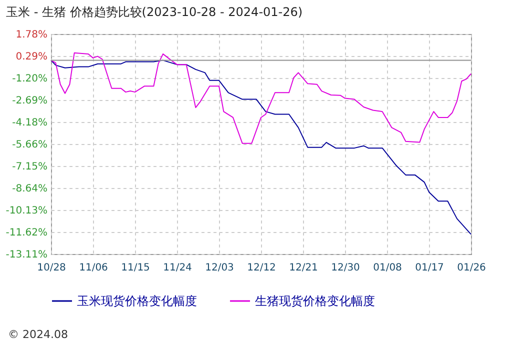 This screenshot has width=520, height=350. Describe the element at coordinates (345, 268) in the screenshot. I see `x-tick-label: 12/30` at that location.